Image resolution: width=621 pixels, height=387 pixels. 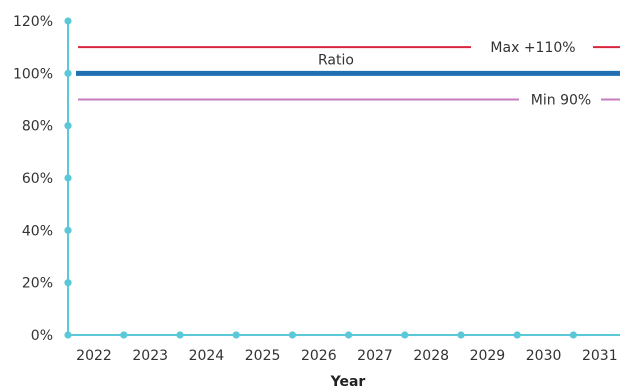 I want to click on x-tick-label: 2022, so click(x=94, y=356).